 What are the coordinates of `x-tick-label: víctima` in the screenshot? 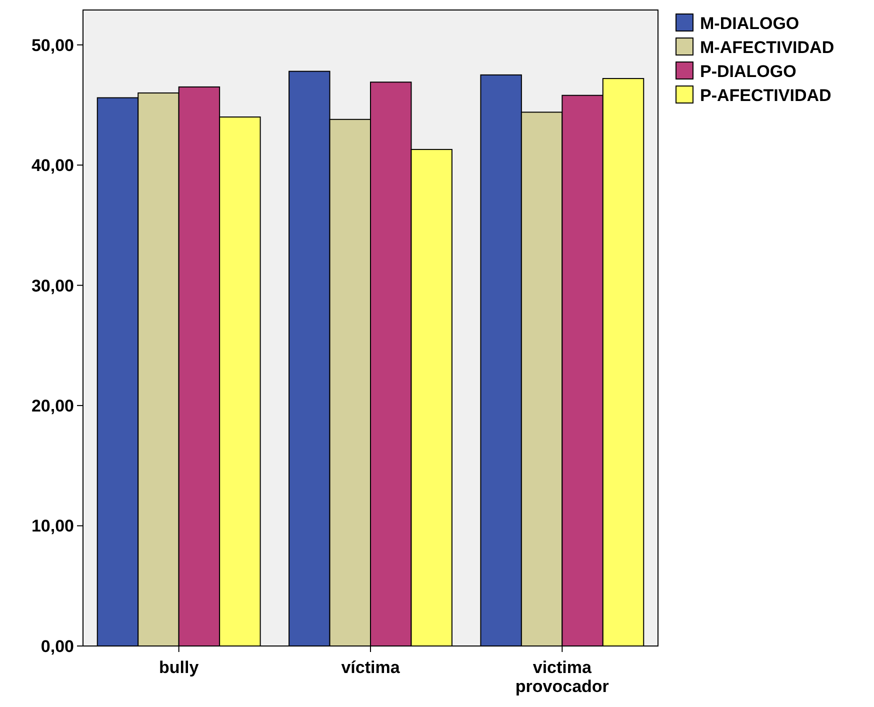 It's located at (370, 667).